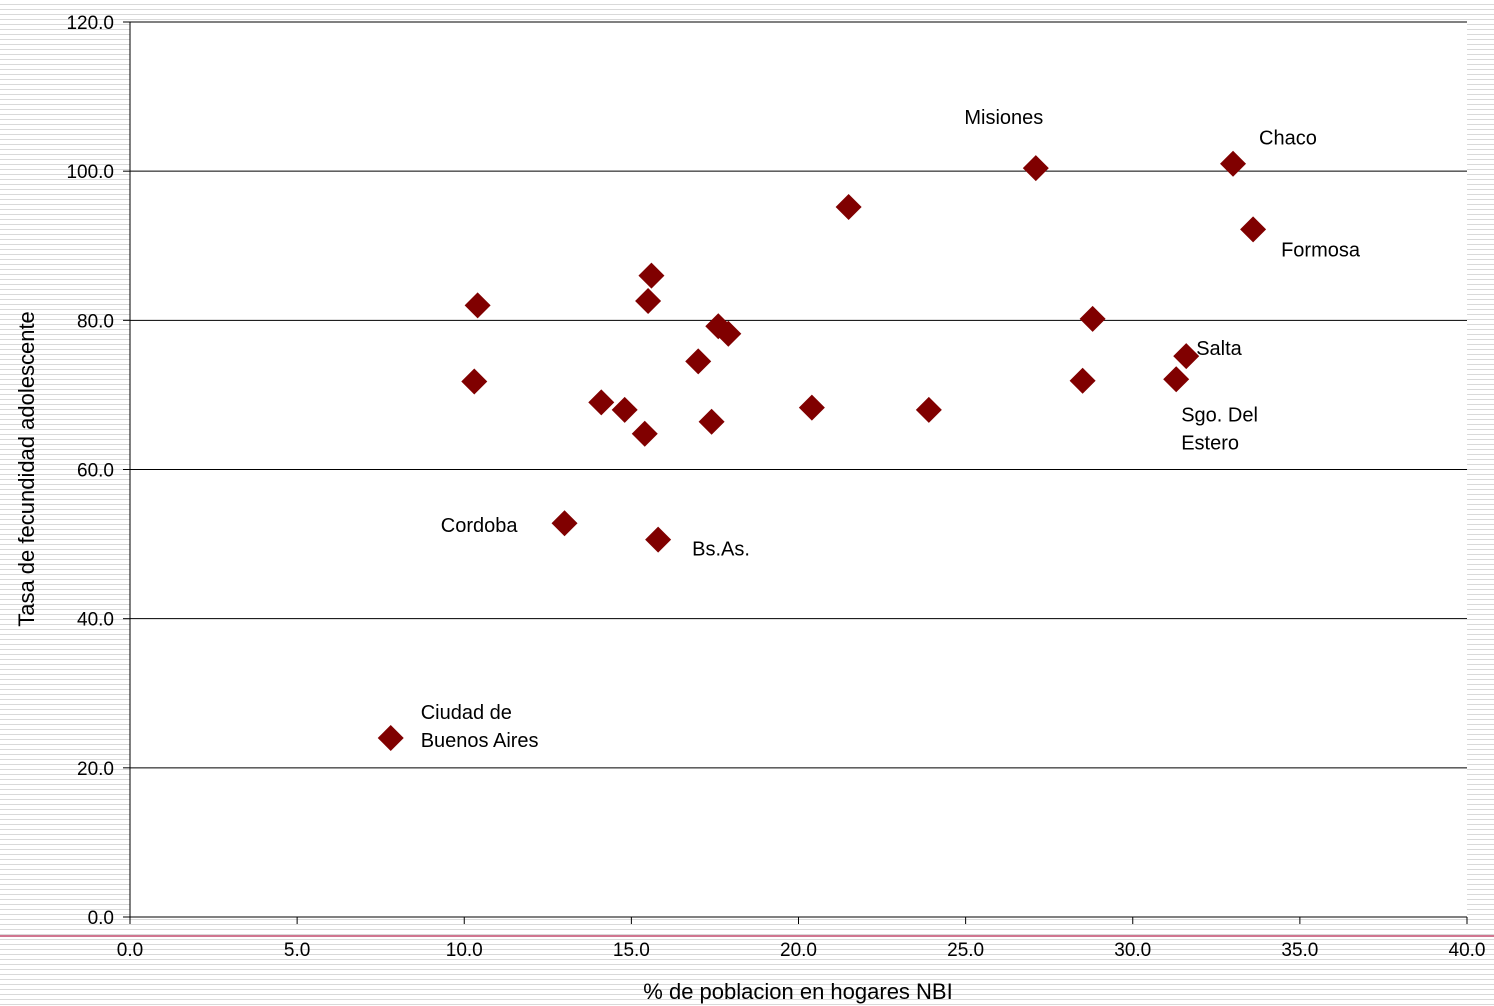  I want to click on y-tick-label: 20.0, so click(95, 769).